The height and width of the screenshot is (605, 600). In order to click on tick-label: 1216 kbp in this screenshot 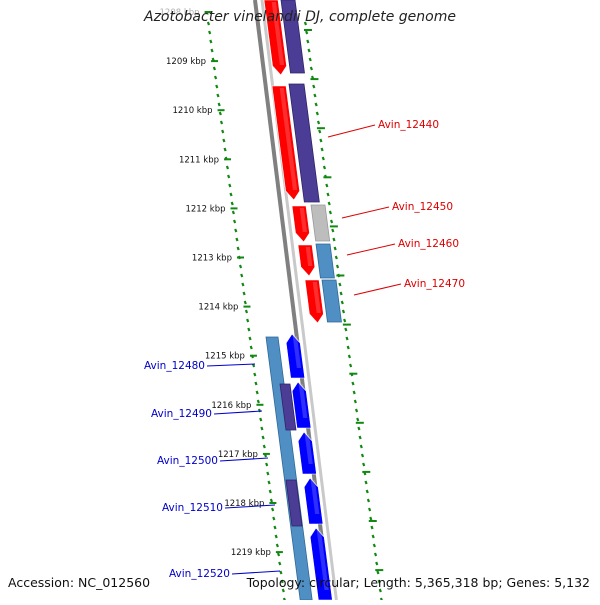, I will do `click(231, 406)`.